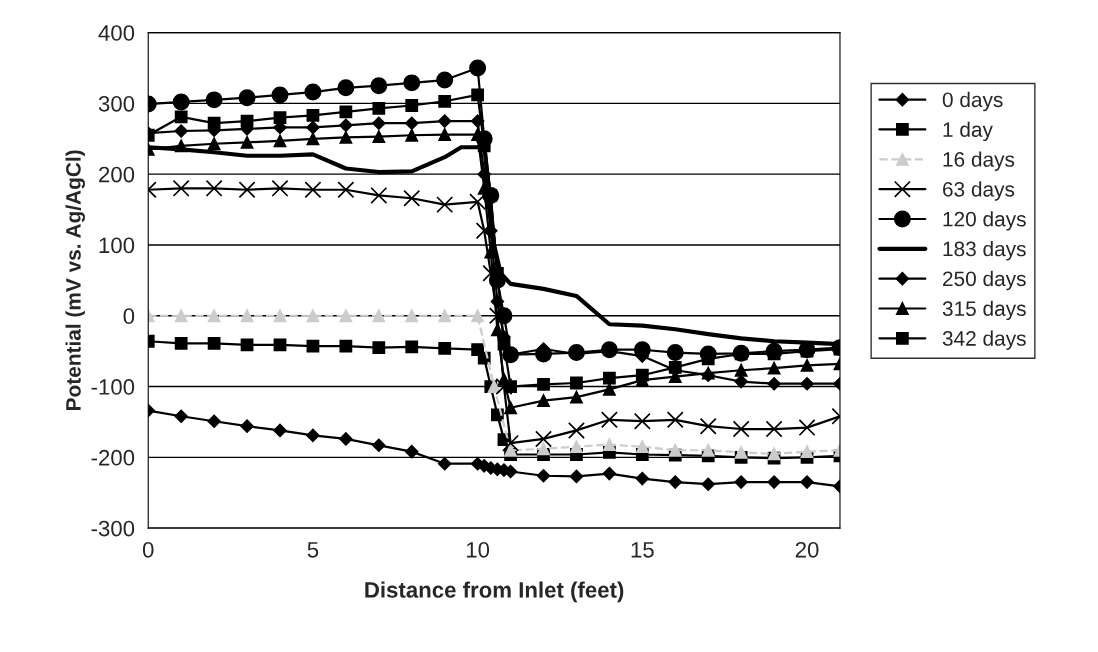 The image size is (1098, 652). I want to click on y-tick-label: -300, so click(113, 528).